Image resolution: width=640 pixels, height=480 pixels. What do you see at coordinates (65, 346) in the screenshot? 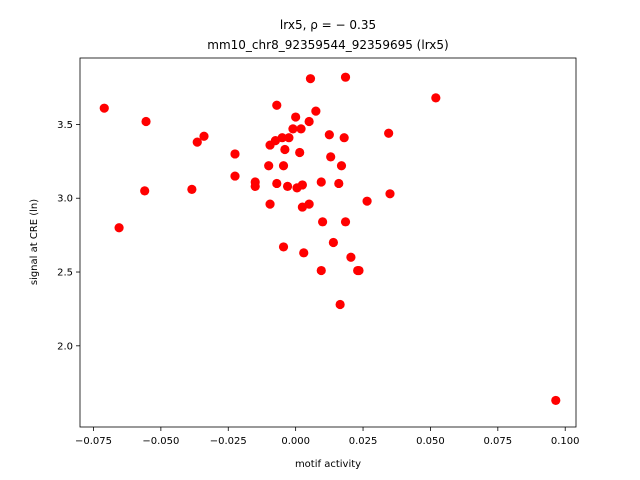
I see `y-tick-label: 2.0` at bounding box center [65, 346].